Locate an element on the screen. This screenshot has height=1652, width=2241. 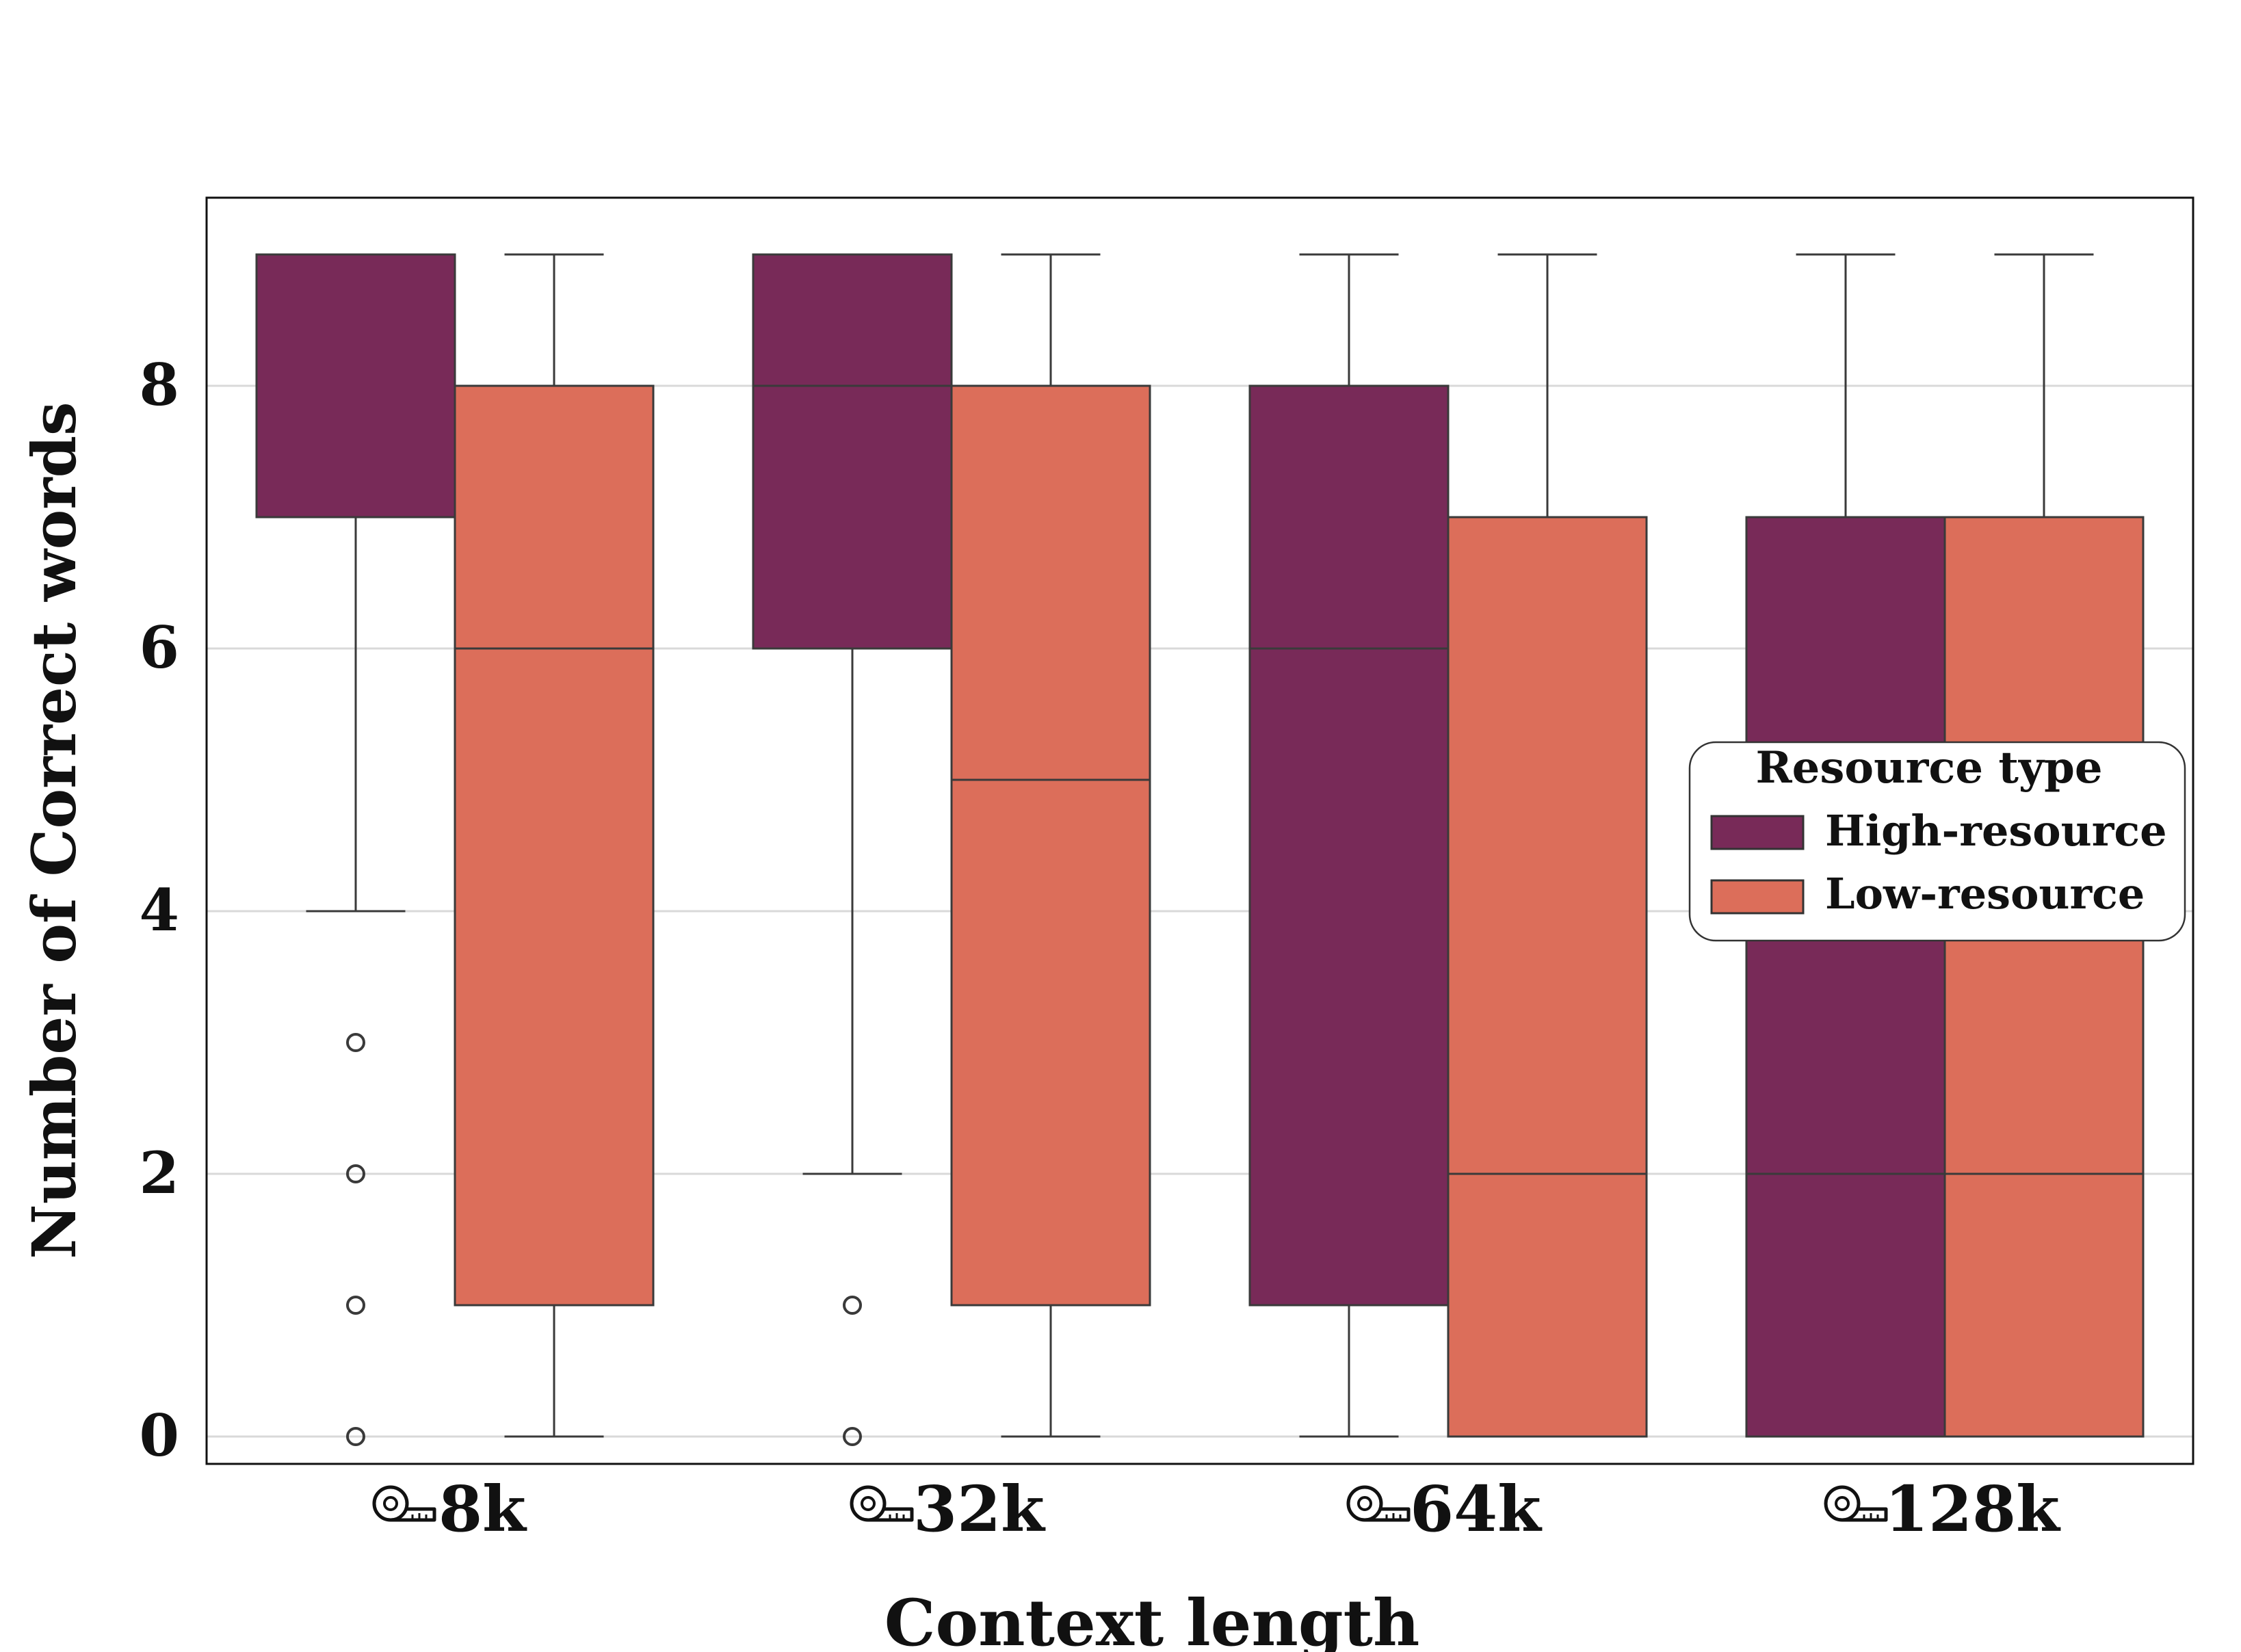
x-tick-label: 8k is located at coordinates (483, 1509).